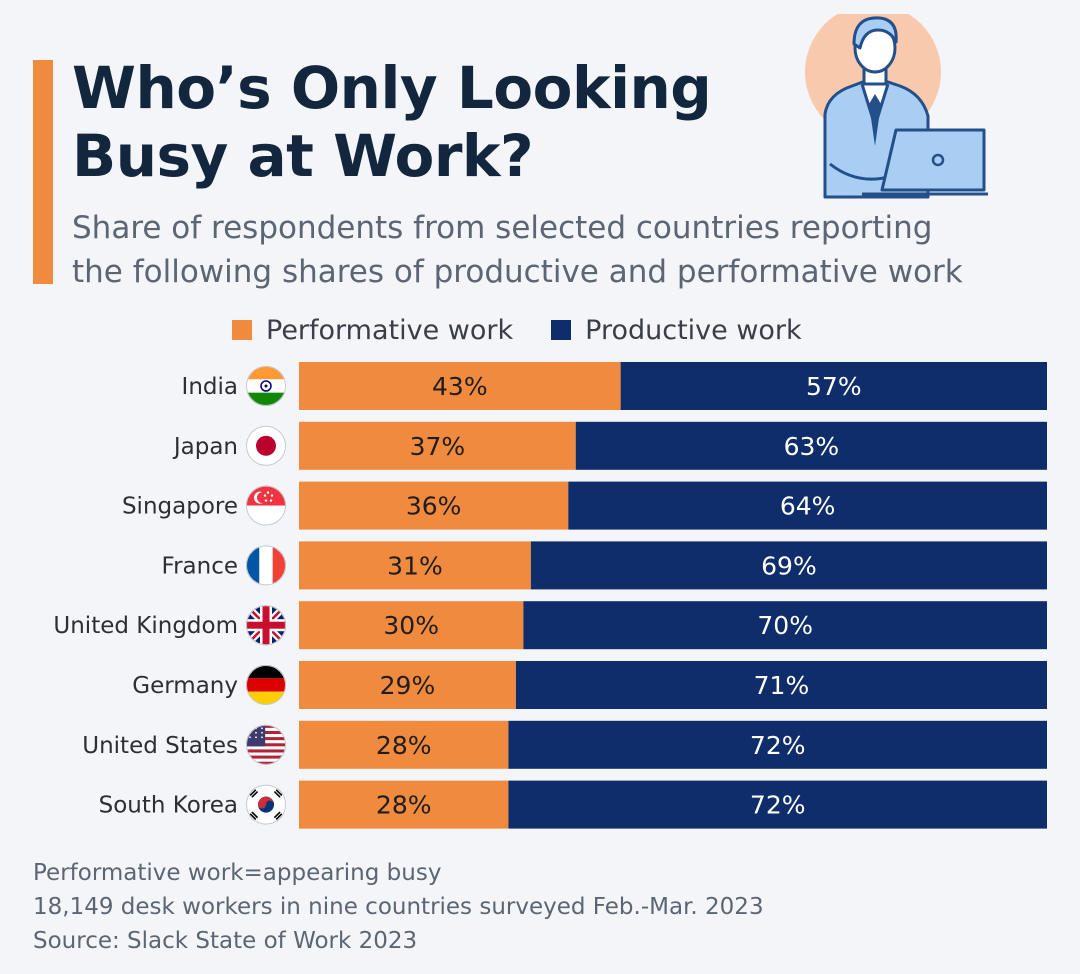 This screenshot has height=974, width=1080. I want to click on bar-performative-germany, so click(407, 685).